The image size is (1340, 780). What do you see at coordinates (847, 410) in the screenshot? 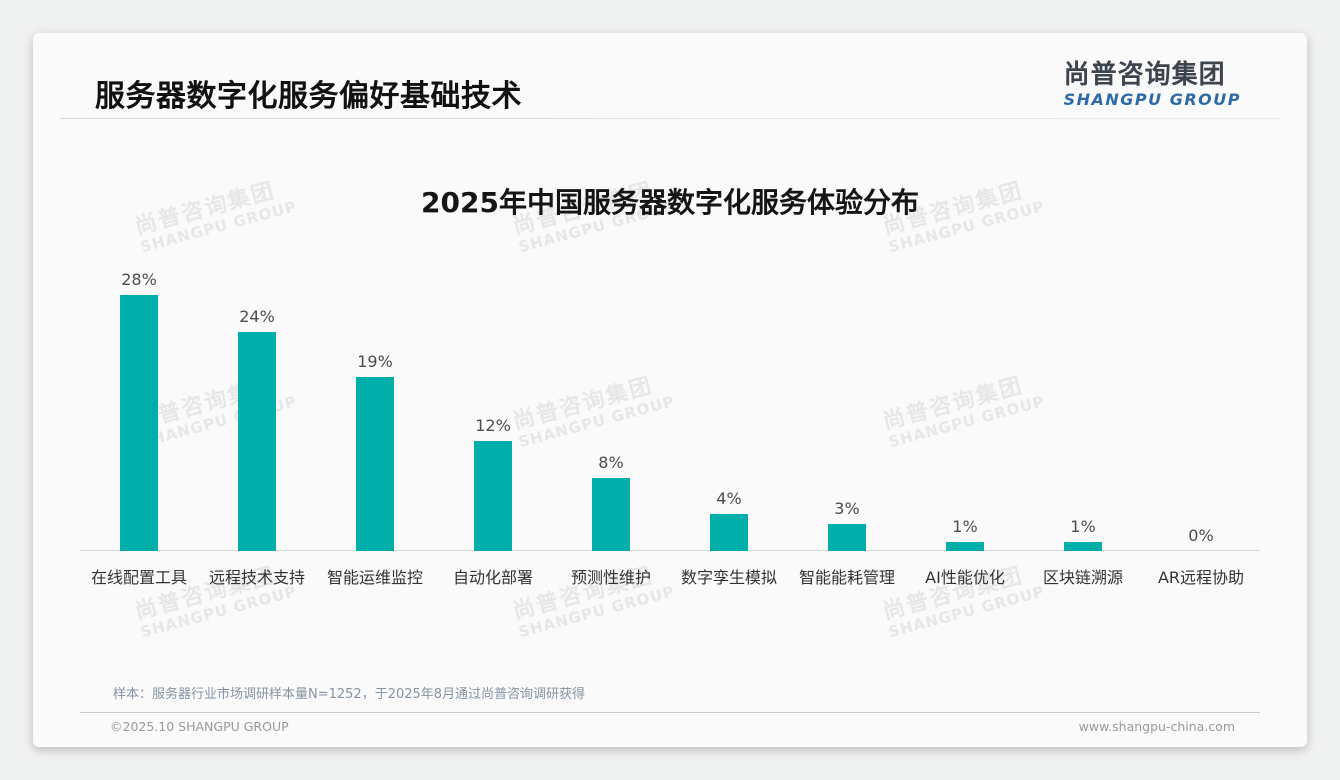
I see `bar-column: 3%` at bounding box center [847, 410].